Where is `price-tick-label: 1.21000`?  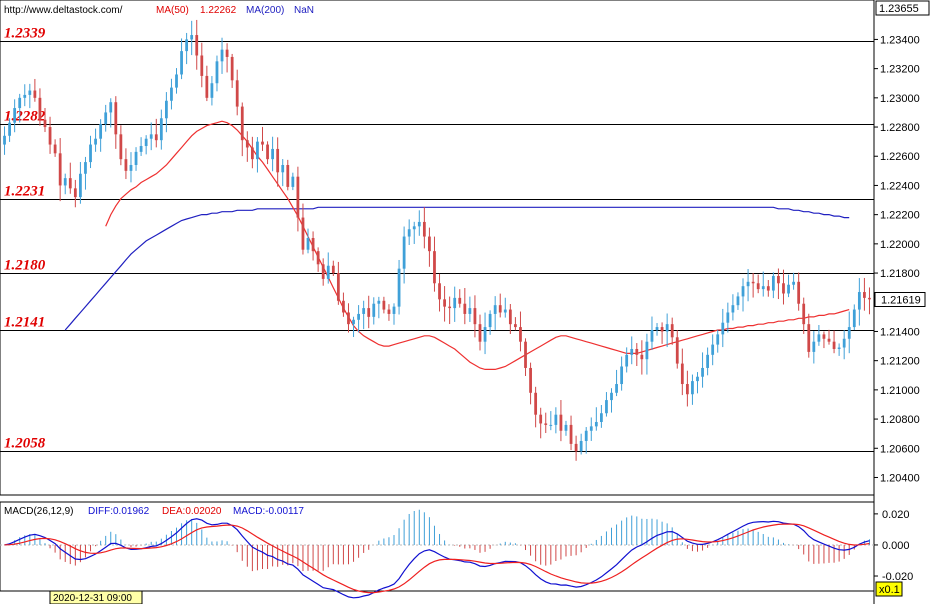 price-tick-label: 1.21000 is located at coordinates (900, 391).